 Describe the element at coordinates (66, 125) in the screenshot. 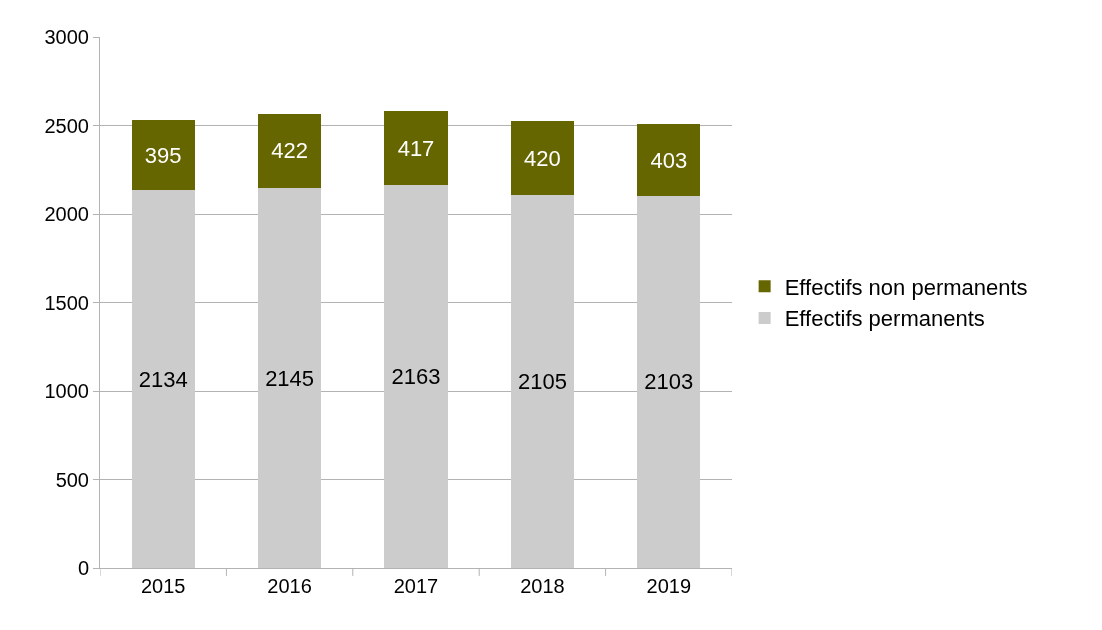

I see `y-tick-label: 2500` at that location.